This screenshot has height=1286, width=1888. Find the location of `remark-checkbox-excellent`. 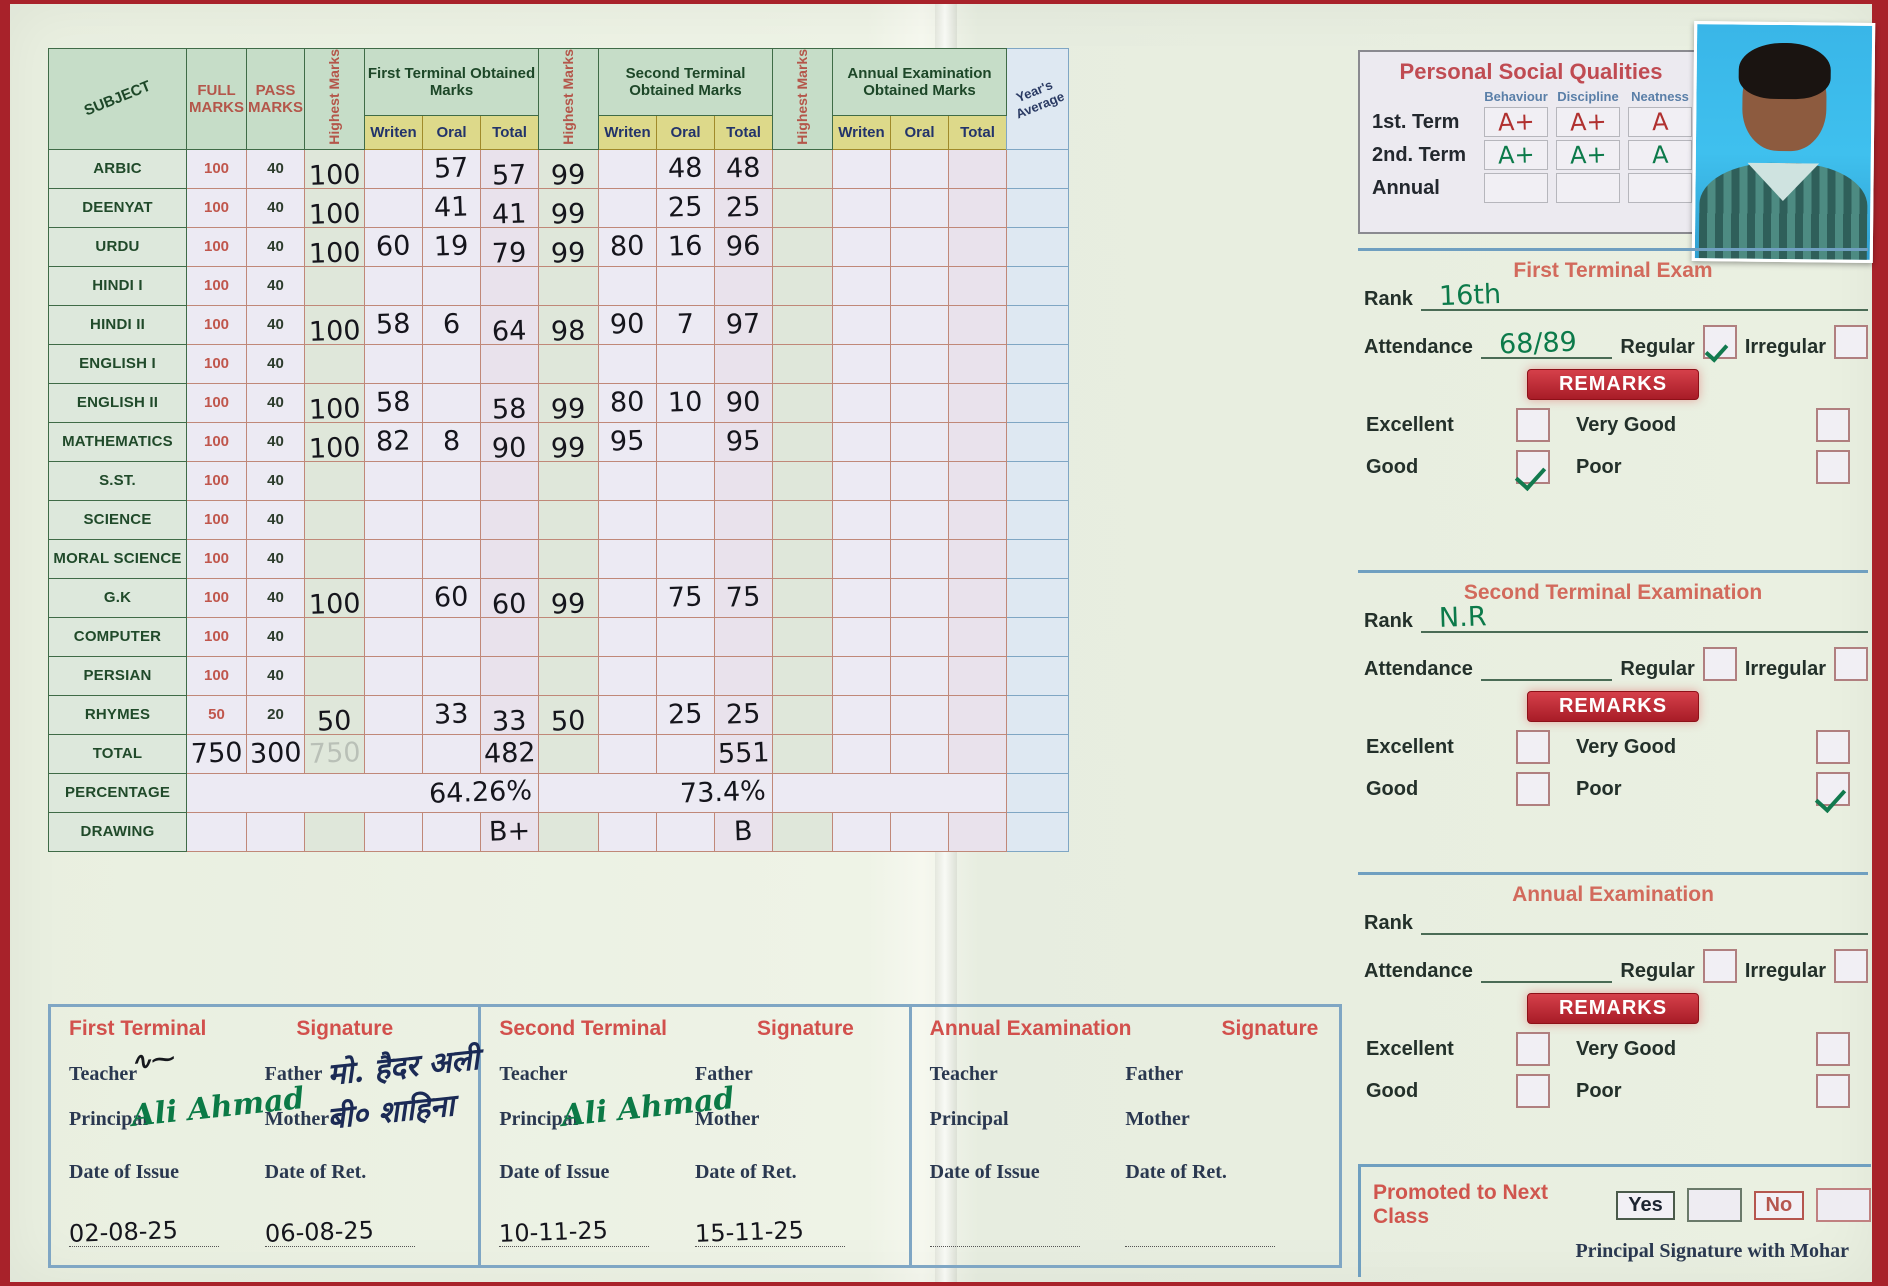

remark-checkbox-excellent is located at coordinates (1533, 1049).